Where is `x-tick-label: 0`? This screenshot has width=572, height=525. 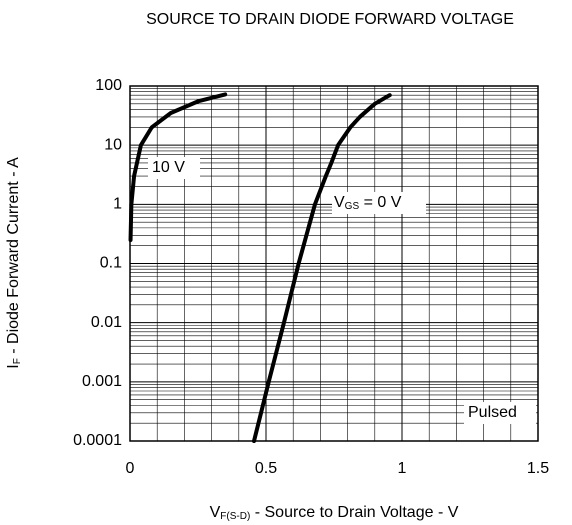 x-tick-label: 0 is located at coordinates (130, 468).